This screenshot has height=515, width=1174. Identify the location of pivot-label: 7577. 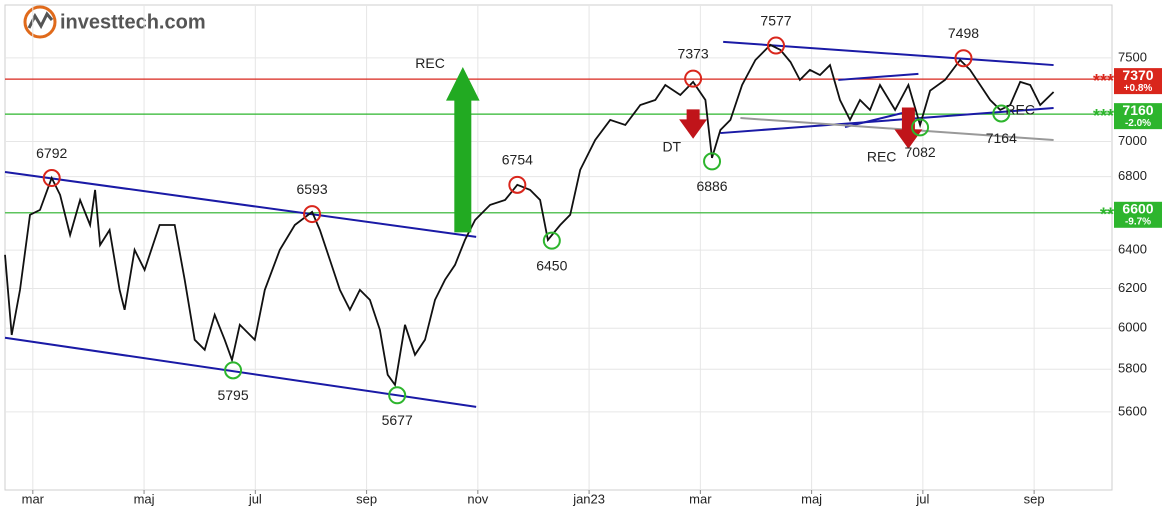
(775, 20).